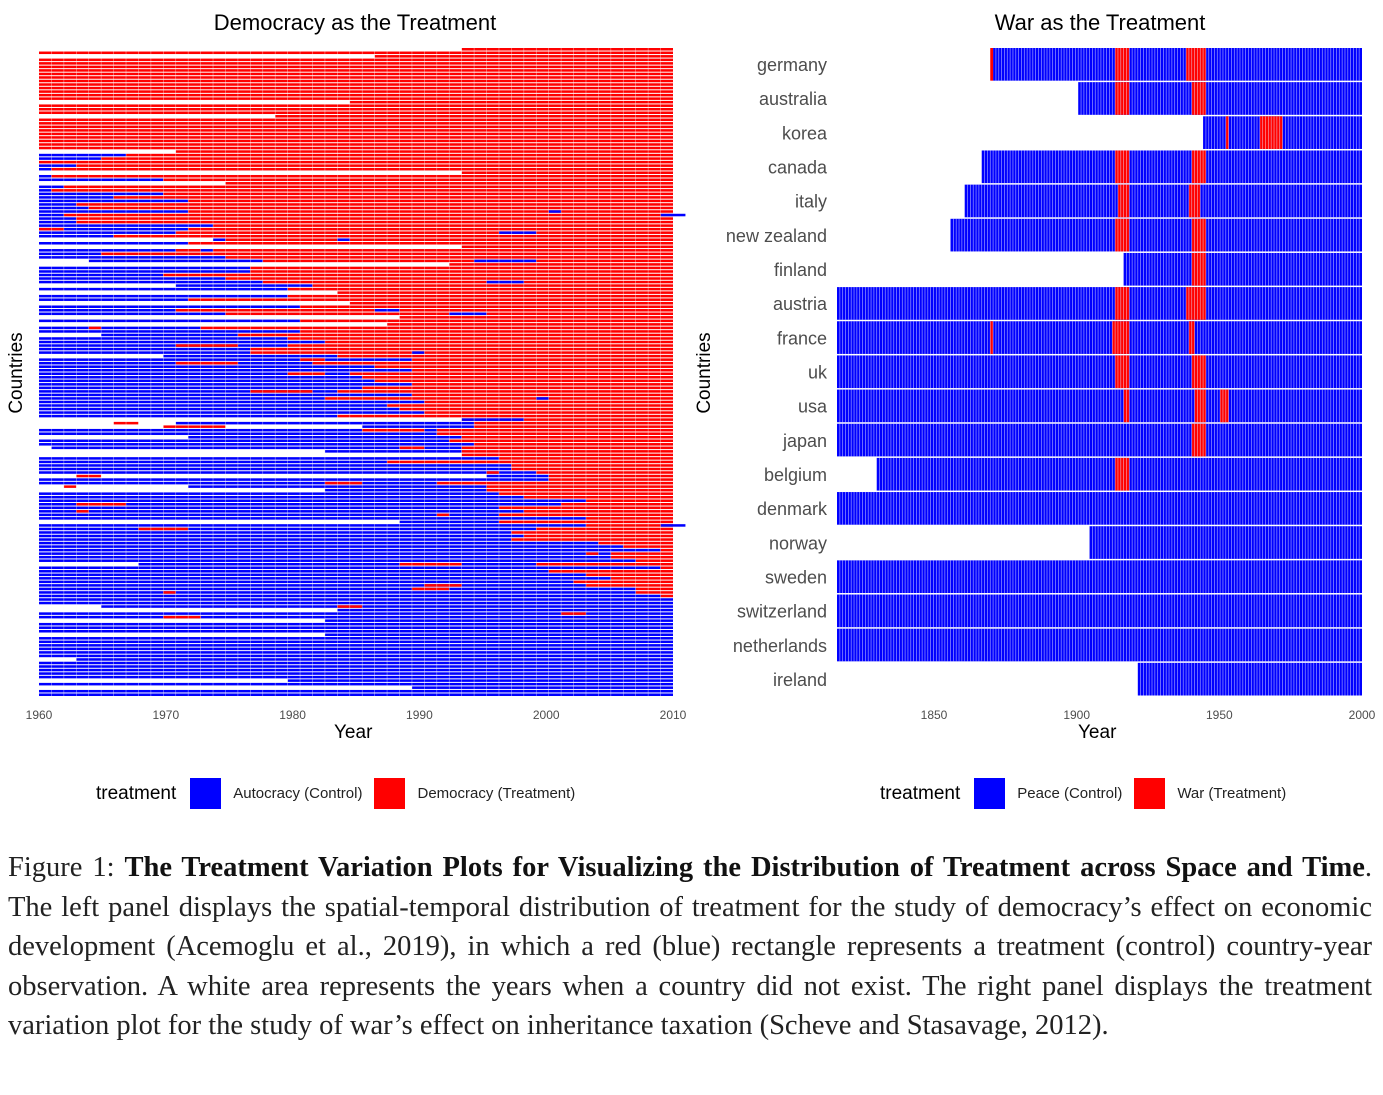 The image size is (1383, 1095). I want to click on war-legend-label: War (Treatment), so click(1232, 793).